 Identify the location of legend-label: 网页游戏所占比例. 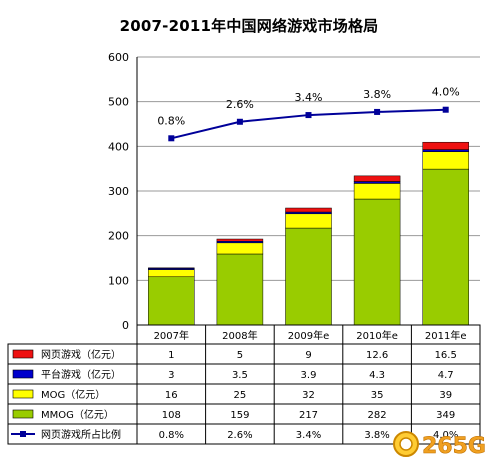
(81, 434).